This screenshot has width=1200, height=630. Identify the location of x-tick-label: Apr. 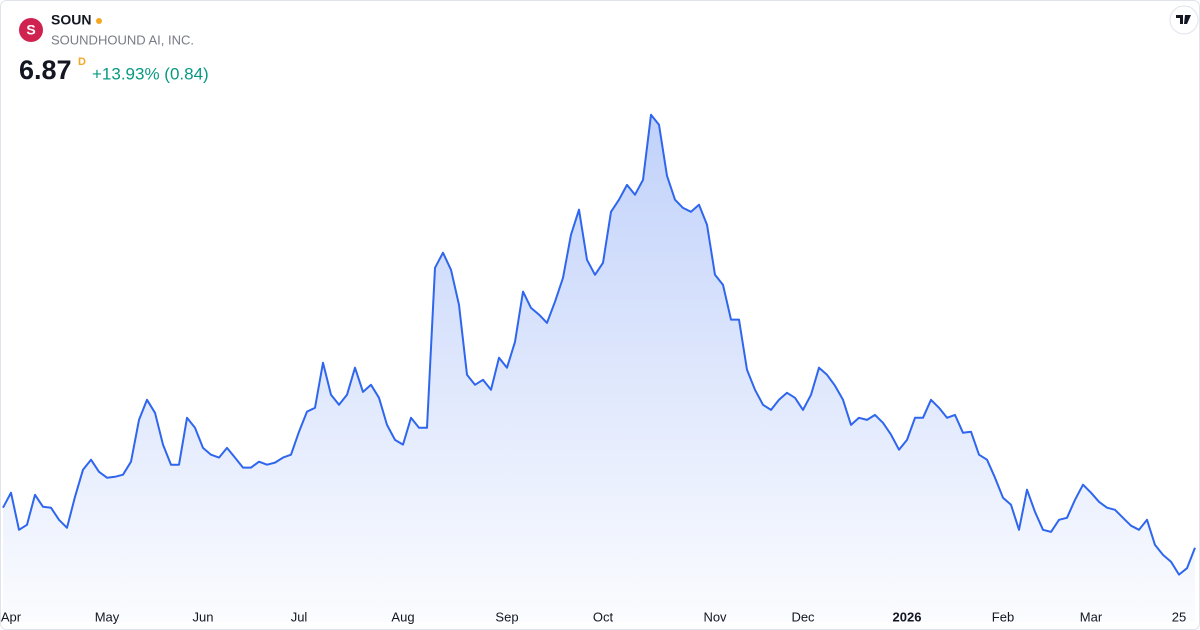
(11, 616).